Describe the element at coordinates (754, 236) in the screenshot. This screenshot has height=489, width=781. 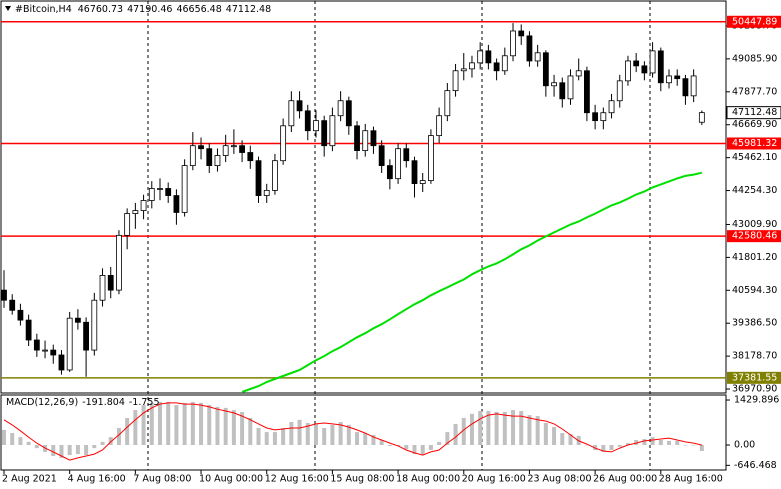
I see `price-level-label: 42580.46` at that location.